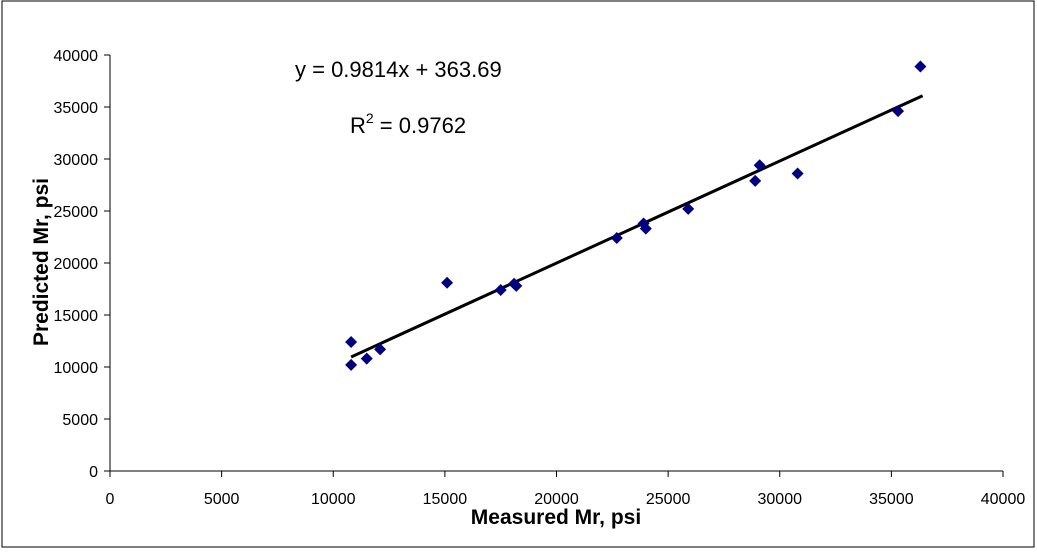 The height and width of the screenshot is (555, 1037). Describe the element at coordinates (93, 472) in the screenshot. I see `y-tick-label: 0` at that location.